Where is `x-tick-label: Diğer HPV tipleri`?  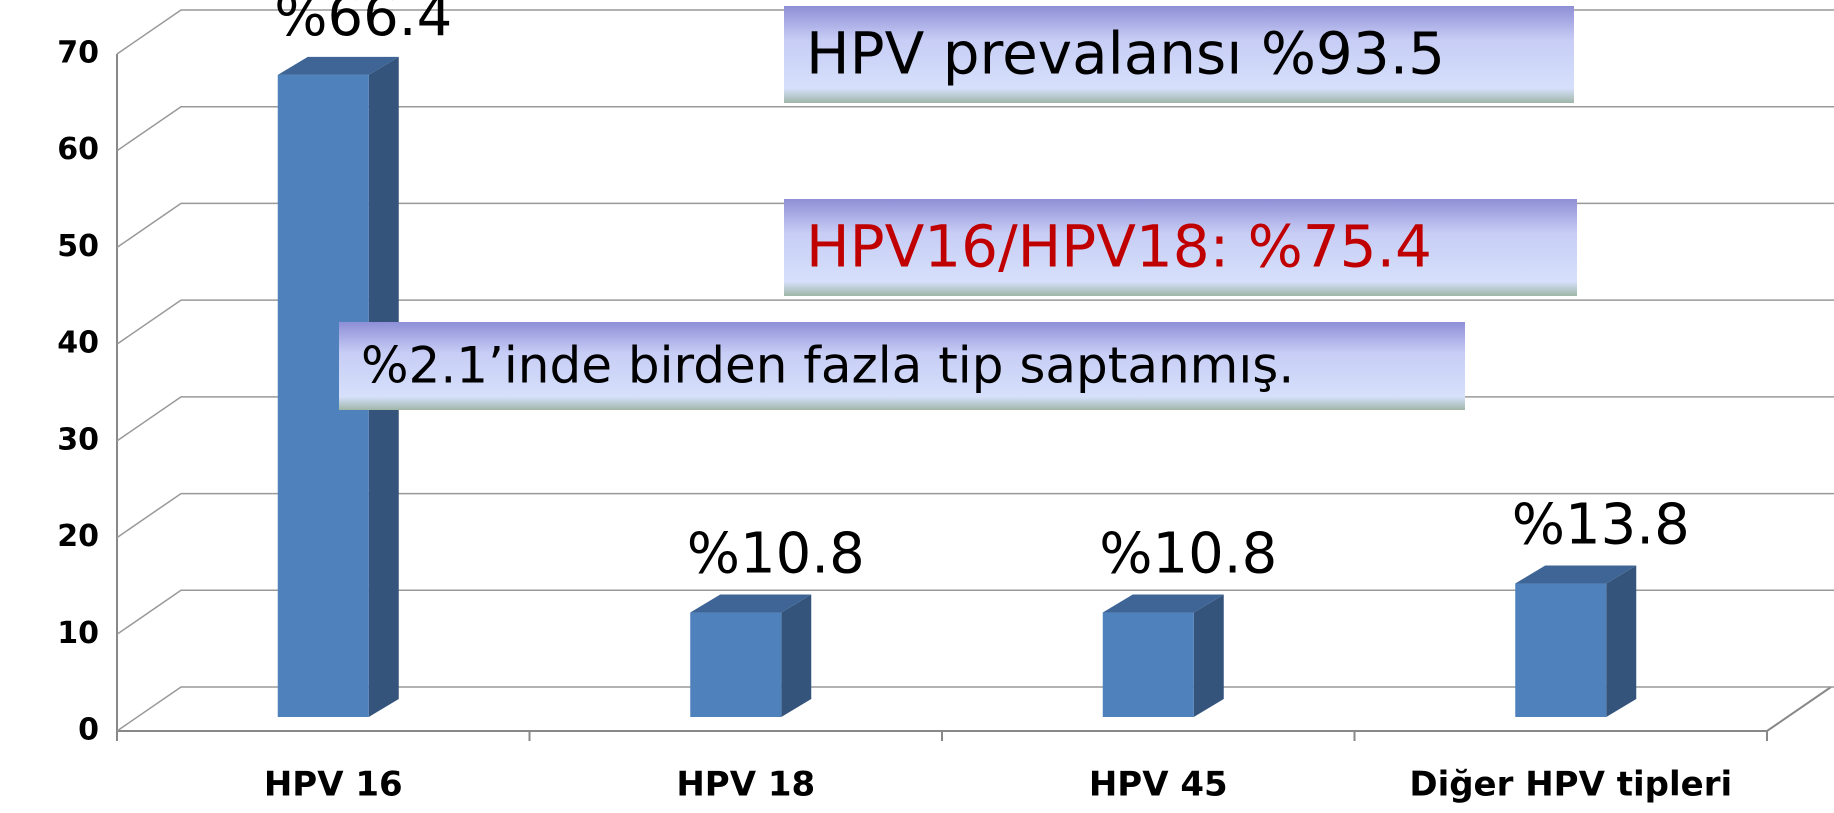
x-tick-label: Diğer HPV tipleri is located at coordinates (1570, 785).